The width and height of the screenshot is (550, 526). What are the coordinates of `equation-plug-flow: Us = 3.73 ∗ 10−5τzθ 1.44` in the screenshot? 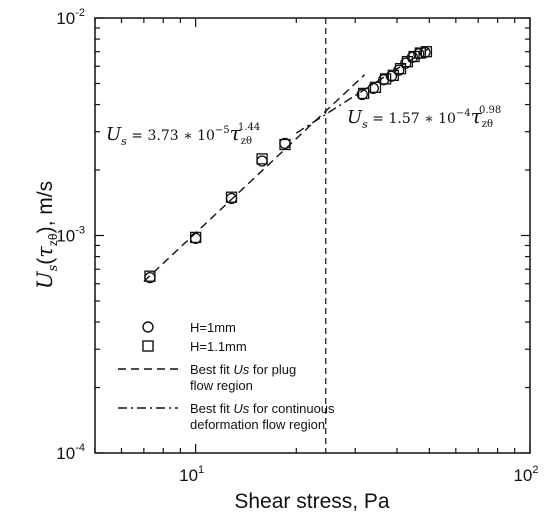 It's located at (183, 134).